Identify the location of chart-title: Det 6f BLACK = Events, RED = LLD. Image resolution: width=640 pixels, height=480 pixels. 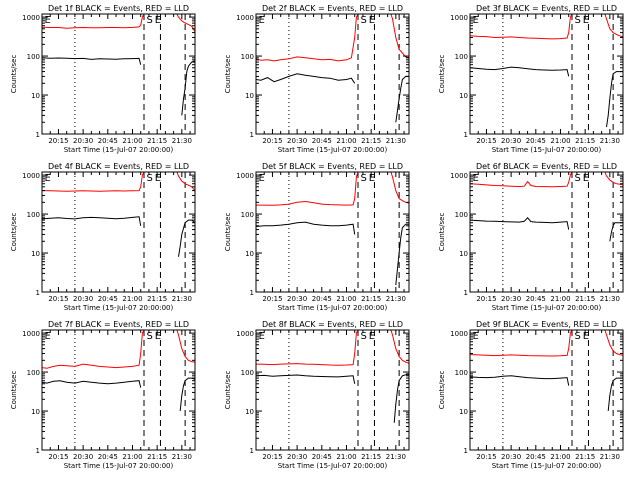
(546, 166).